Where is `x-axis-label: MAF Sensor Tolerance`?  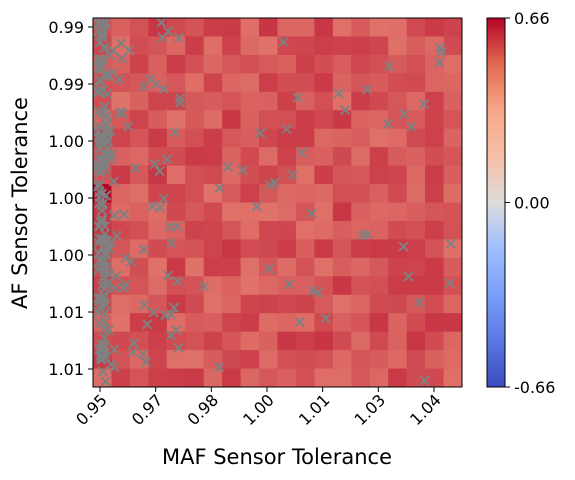 x-axis-label: MAF Sensor Tolerance is located at coordinates (277, 457).